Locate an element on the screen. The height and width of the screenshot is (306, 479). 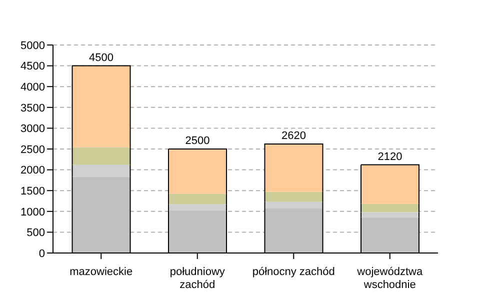
y-tick-label: 3000 is located at coordinates (32, 129).